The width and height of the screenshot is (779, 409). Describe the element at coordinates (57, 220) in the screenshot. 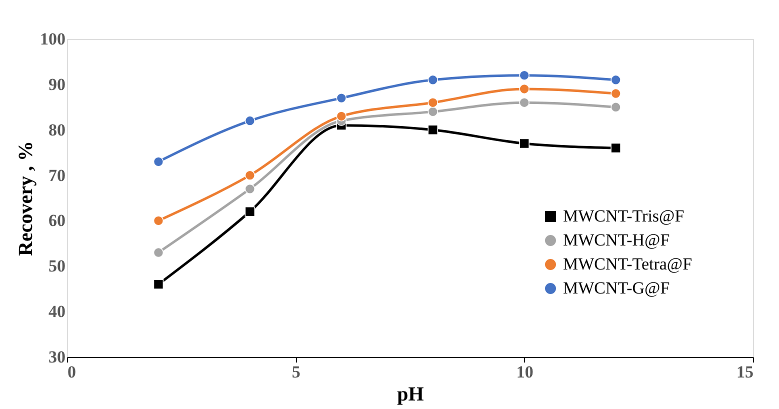

I see `y-tick-label: 60` at that location.